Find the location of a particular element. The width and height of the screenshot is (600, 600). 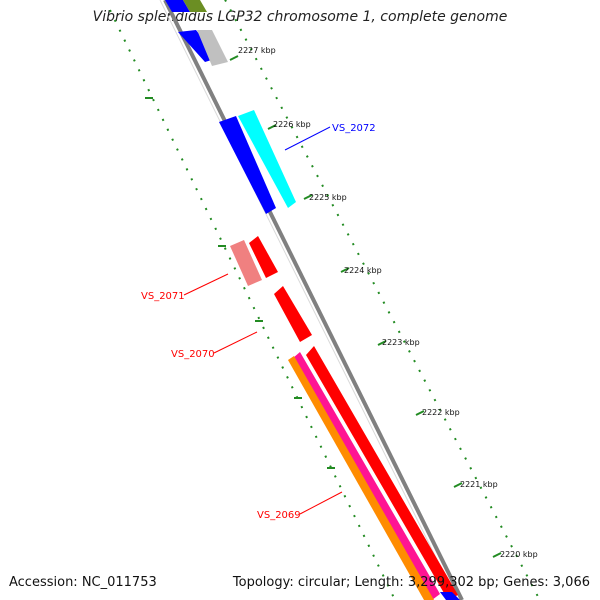

gene-label-vs2069: VS_2069 is located at coordinates (279, 515).